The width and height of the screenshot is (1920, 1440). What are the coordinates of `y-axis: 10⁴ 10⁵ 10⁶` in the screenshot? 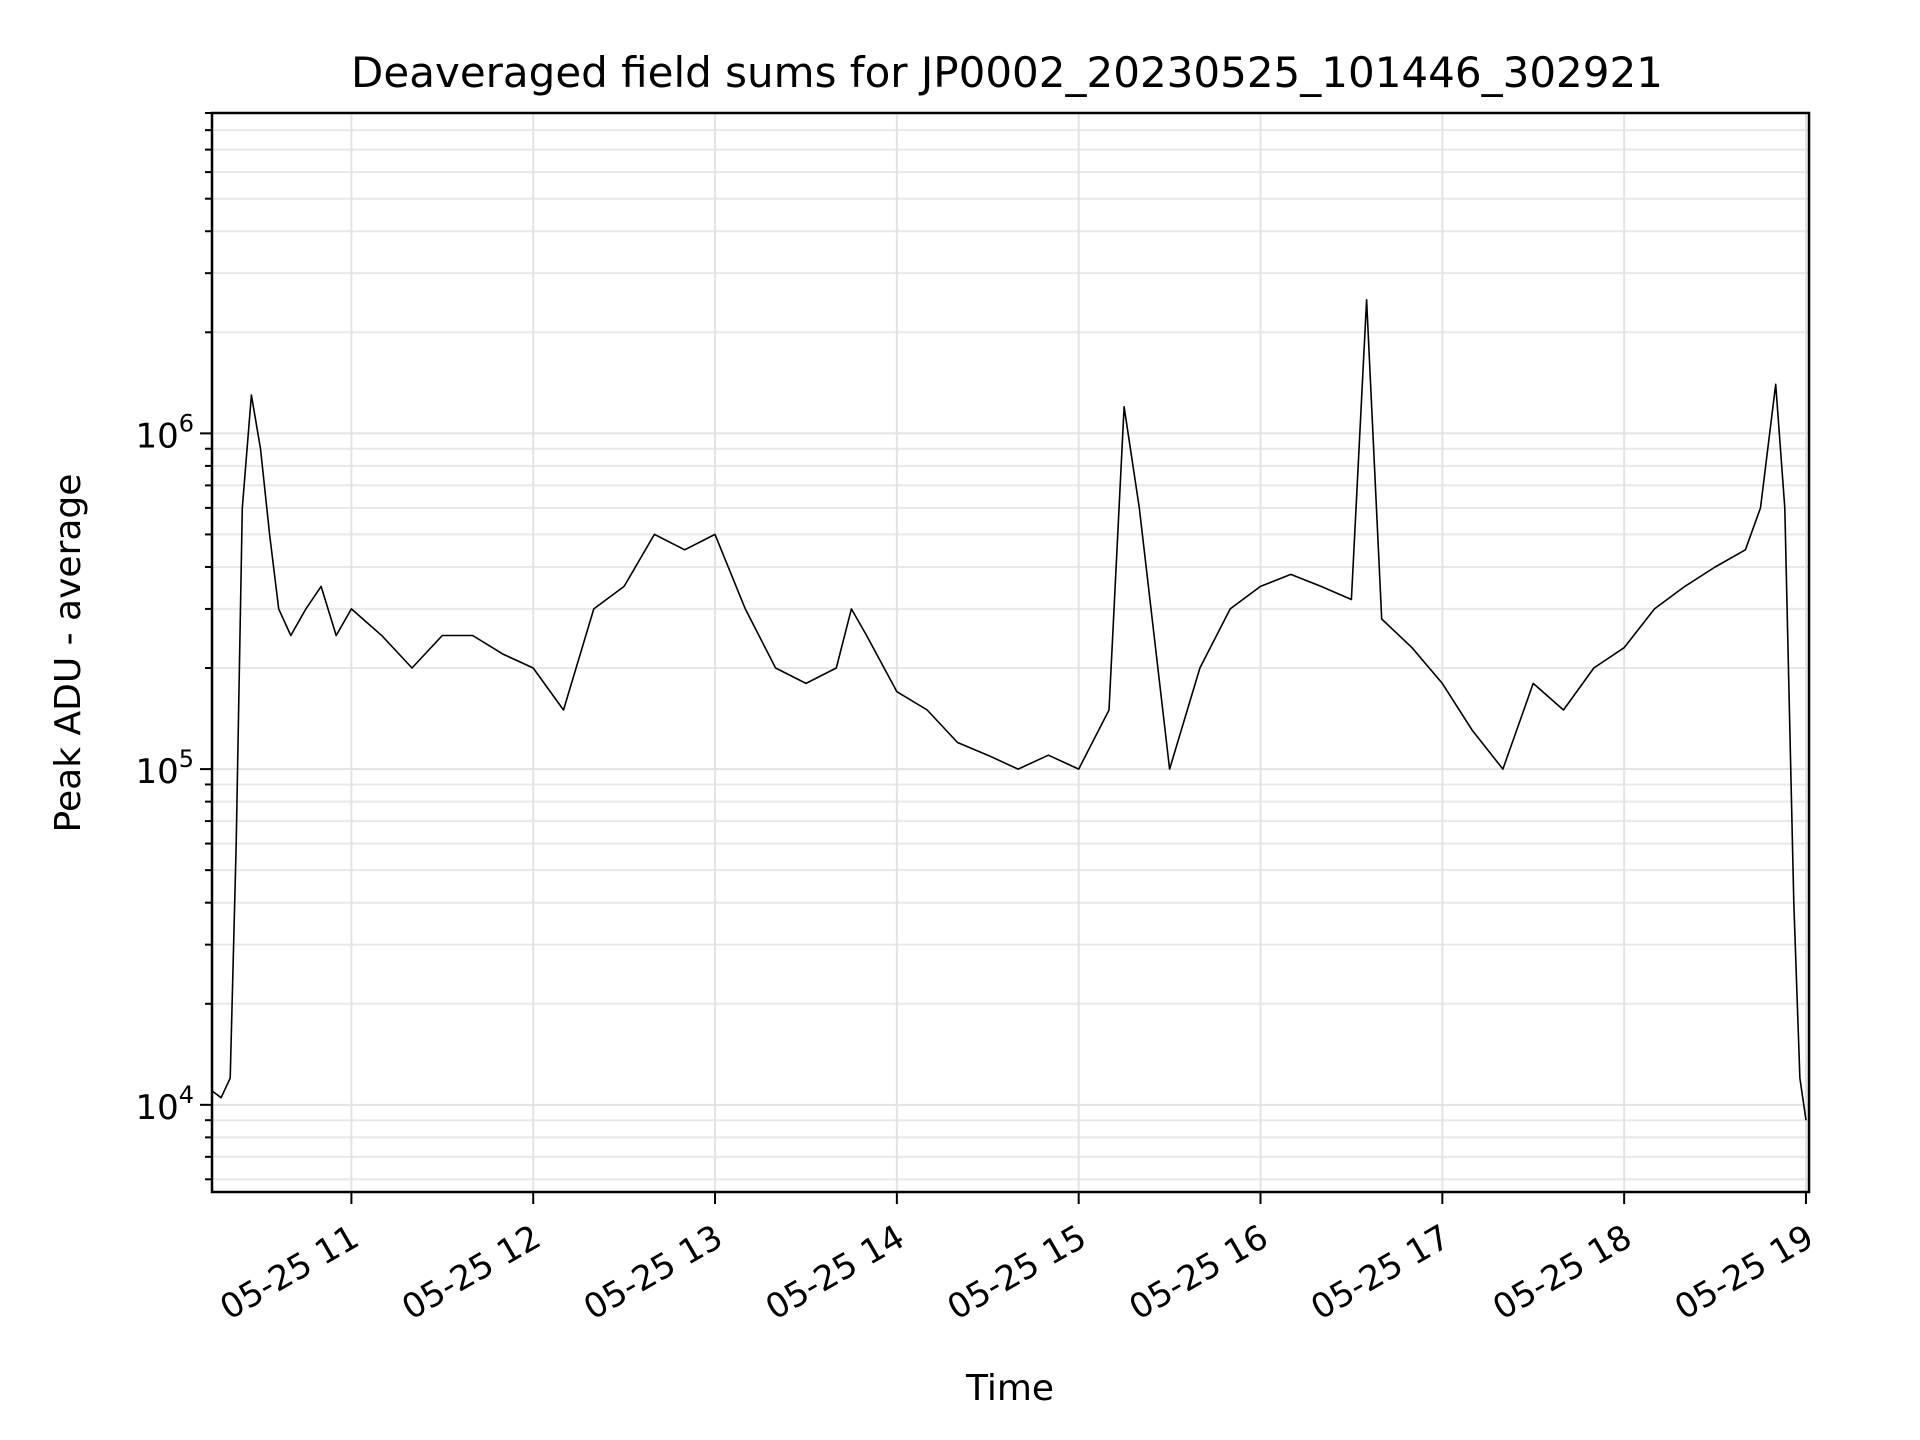 It's located at (173, 646).